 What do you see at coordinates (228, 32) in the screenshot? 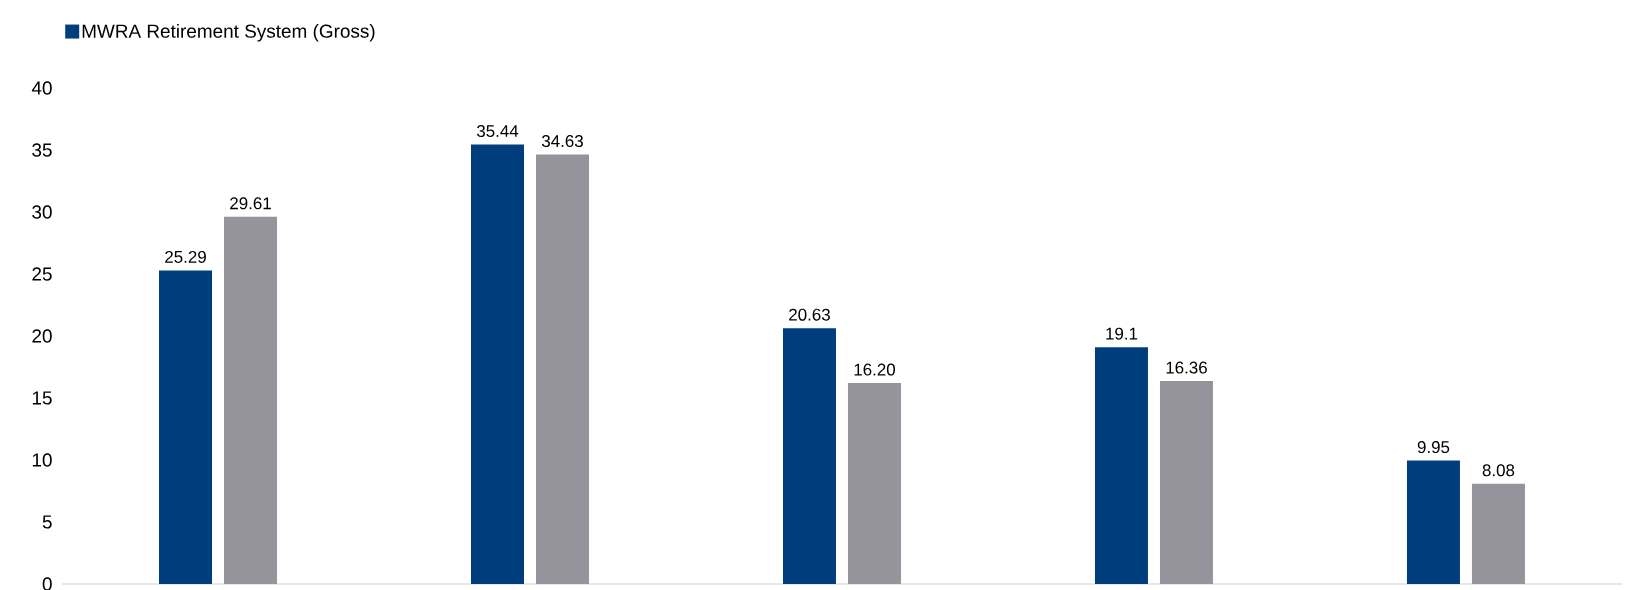
I see `legend-label: MWRA Retirement System (Gross)` at bounding box center [228, 32].